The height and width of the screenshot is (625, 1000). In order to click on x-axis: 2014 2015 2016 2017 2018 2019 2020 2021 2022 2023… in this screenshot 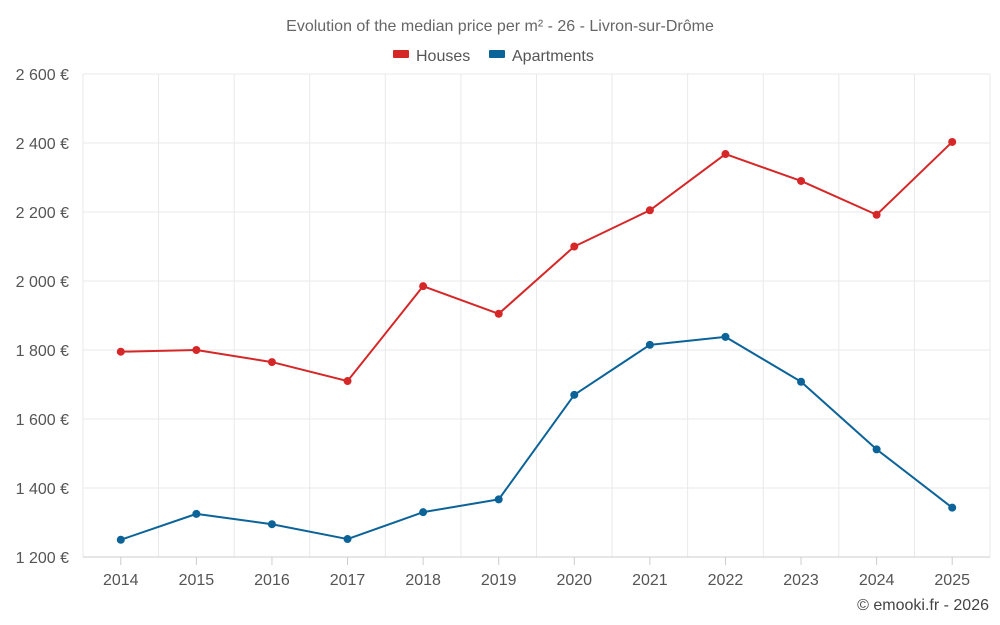, I will do `click(536, 572)`.